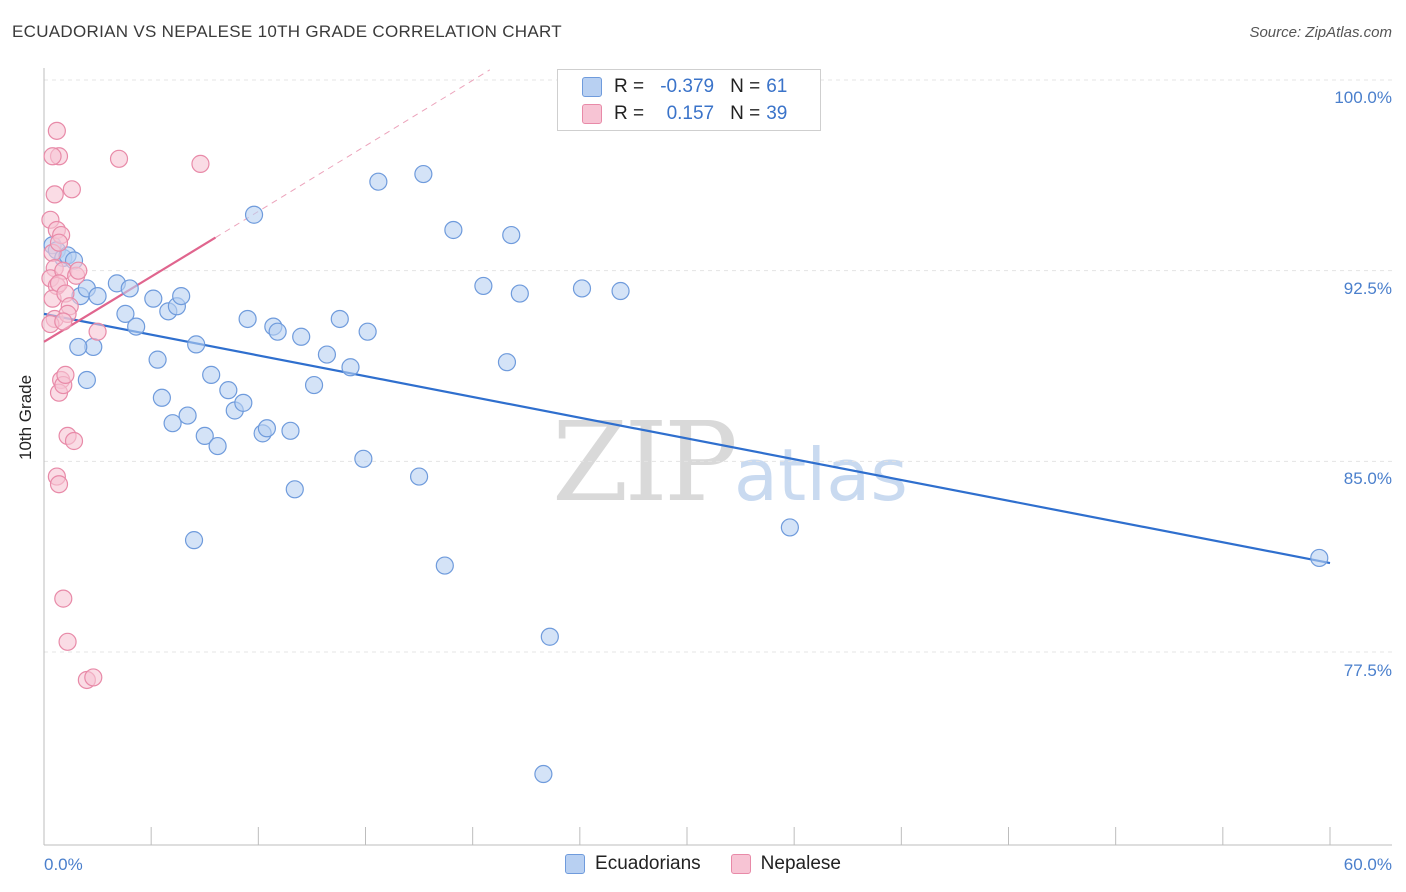 The image size is (1406, 892). I want to click on trend-line-nepalese, so click(353, 154).